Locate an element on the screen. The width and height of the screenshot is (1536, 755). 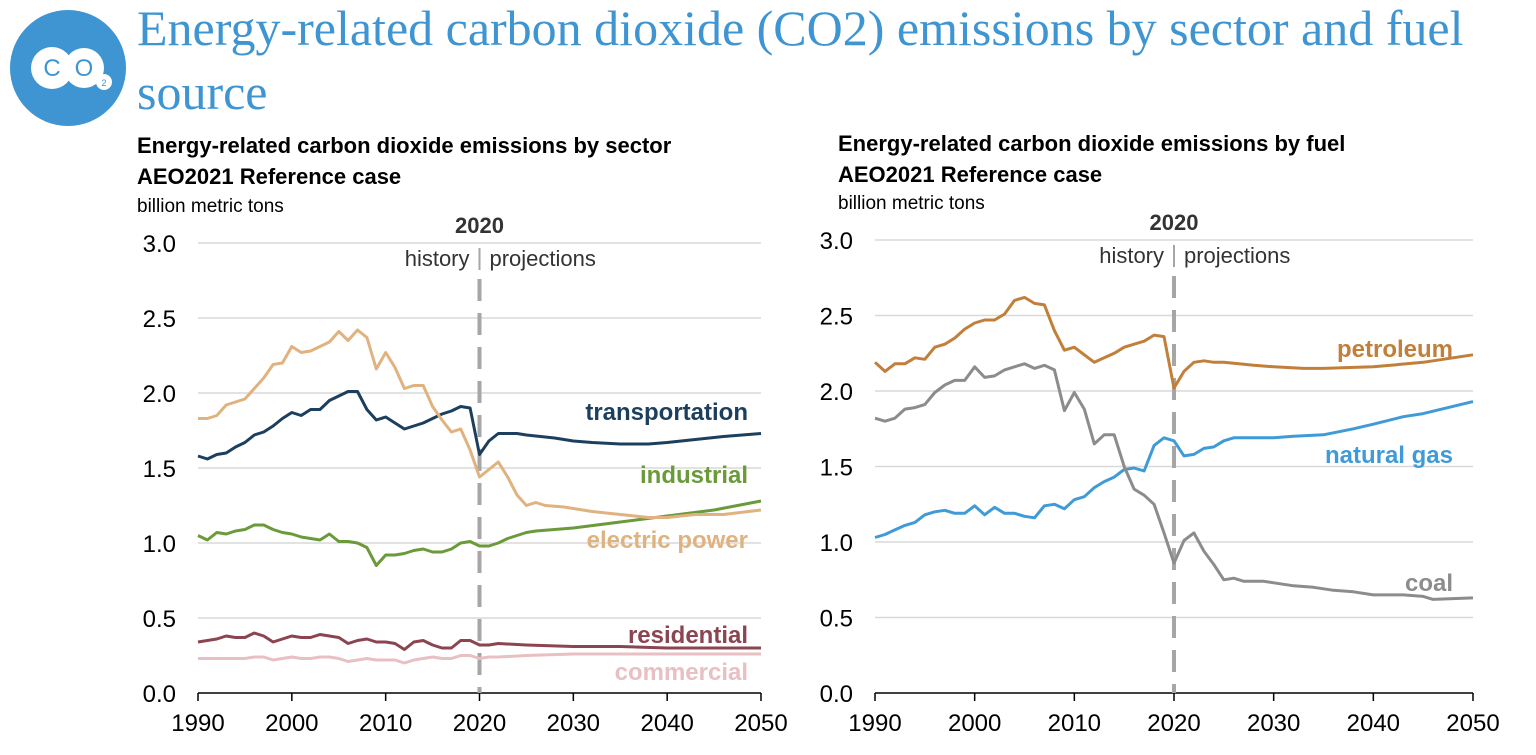
chart-1-x-tick-label: 1990 is located at coordinates (197, 723).